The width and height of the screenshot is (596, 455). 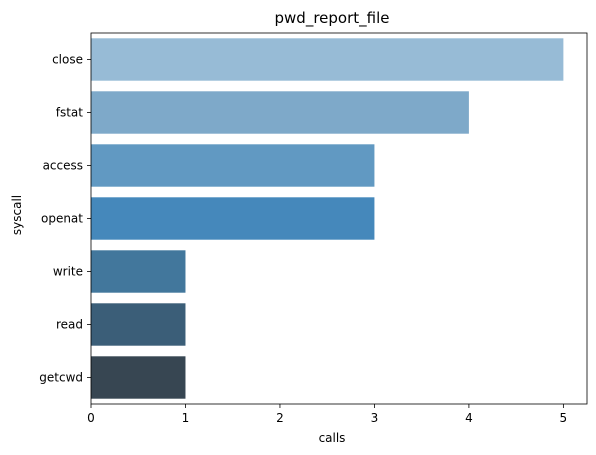 I want to click on y-tick-label-read: read, so click(x=69, y=325).